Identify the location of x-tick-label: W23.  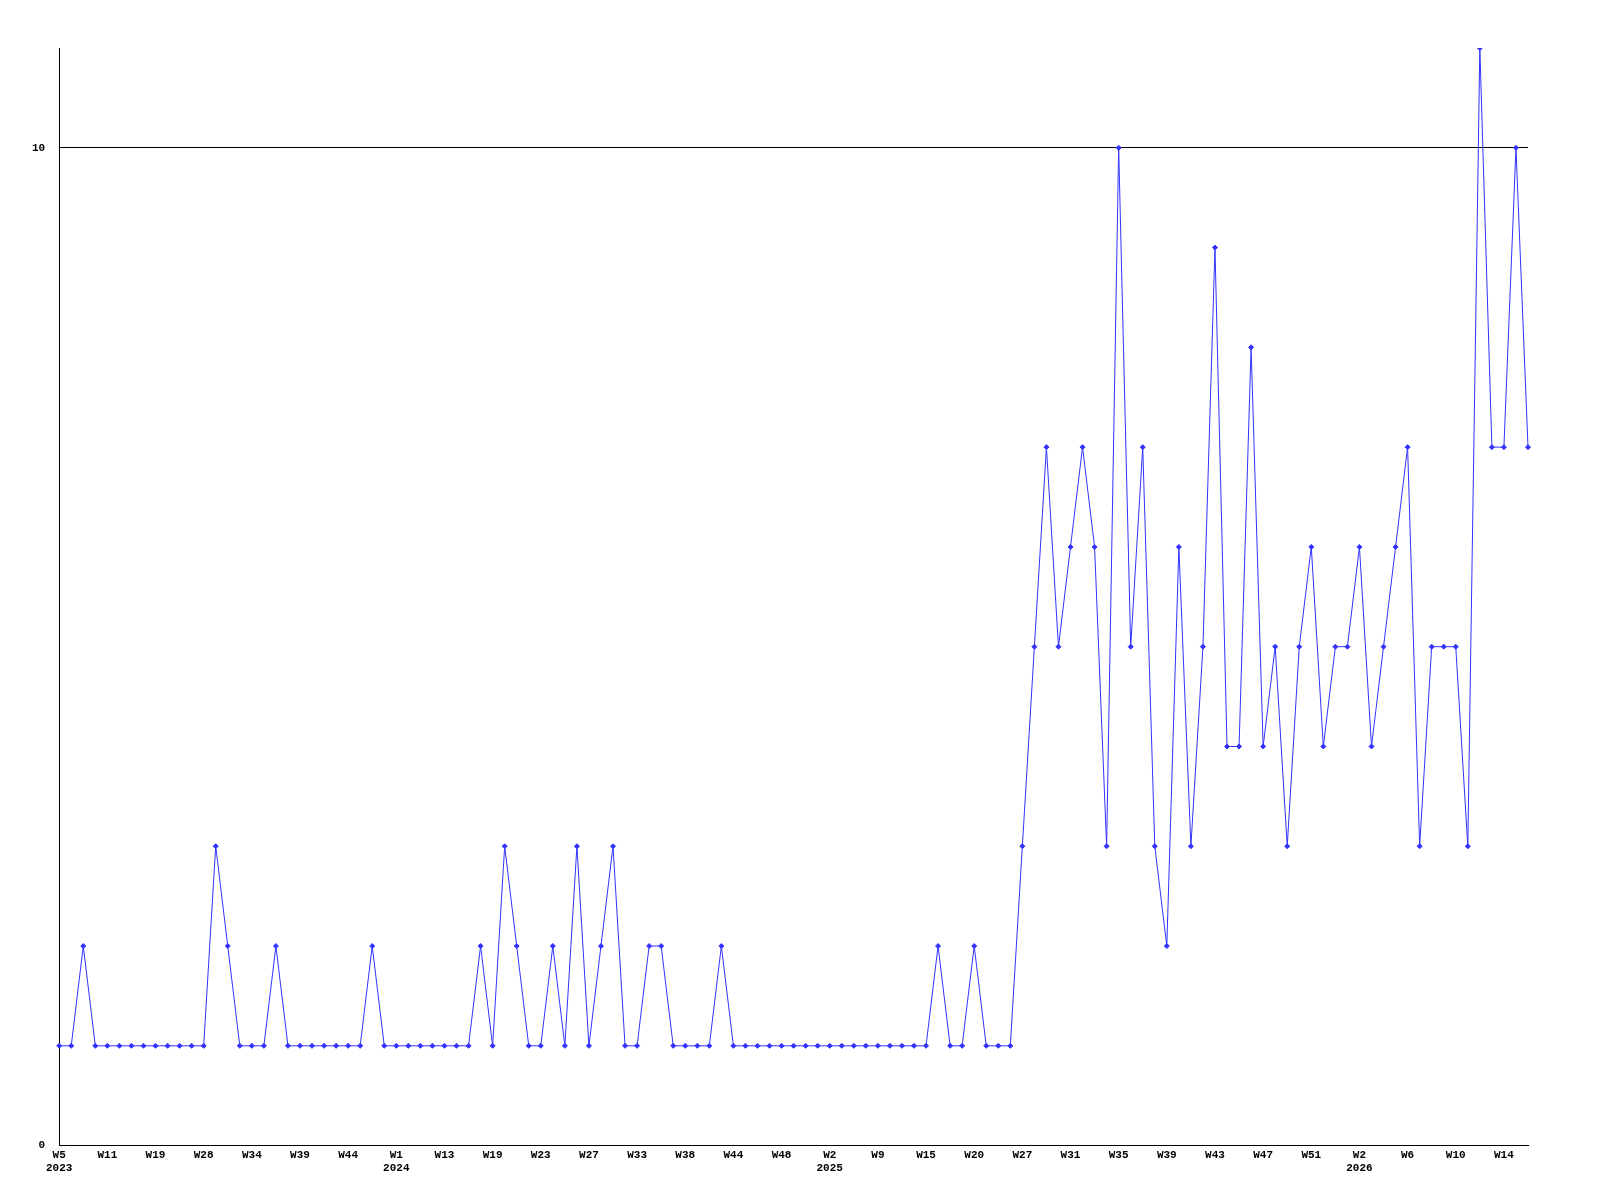
(541, 1154).